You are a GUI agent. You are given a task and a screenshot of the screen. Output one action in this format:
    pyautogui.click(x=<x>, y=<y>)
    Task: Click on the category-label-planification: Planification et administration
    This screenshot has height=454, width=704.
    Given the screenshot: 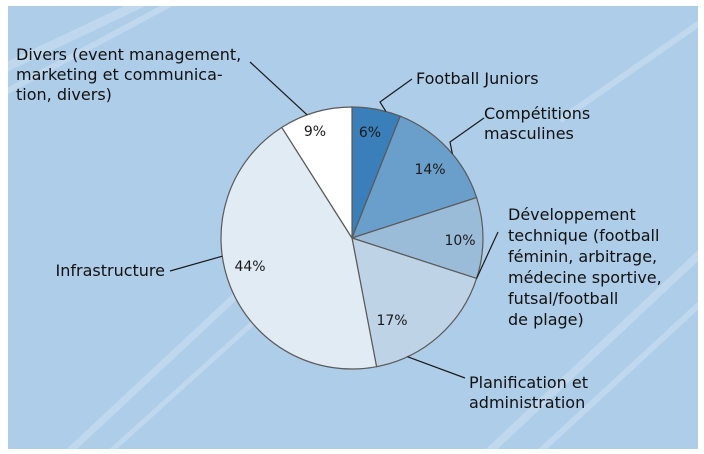 What is the action you would take?
    pyautogui.click(x=528, y=392)
    